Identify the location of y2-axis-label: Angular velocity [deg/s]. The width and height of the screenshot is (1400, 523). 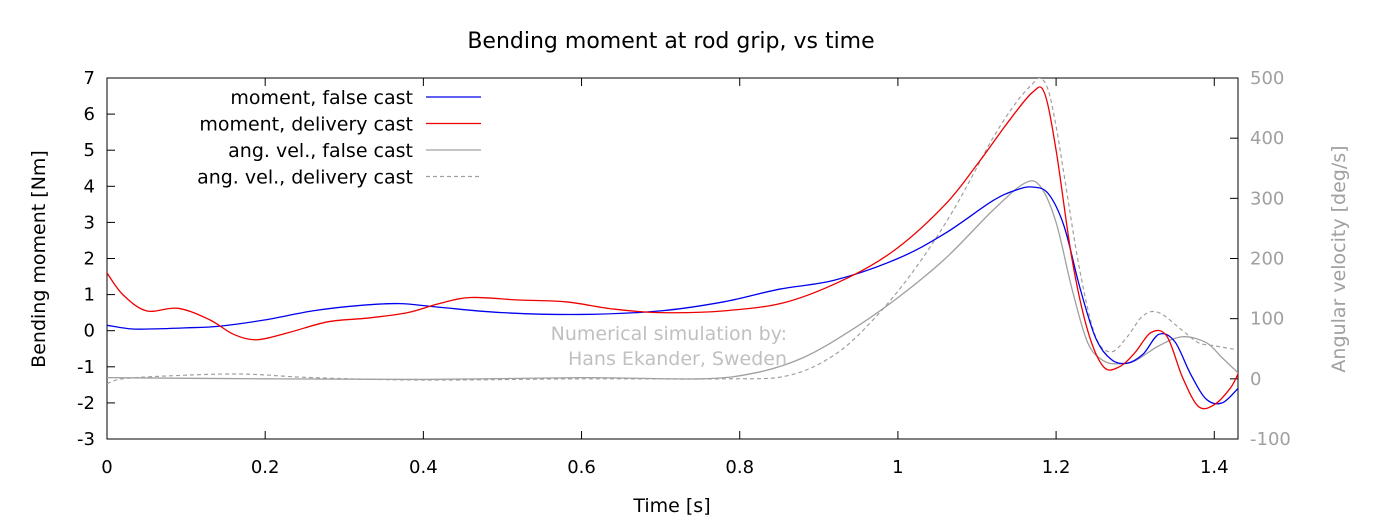
(1339, 258).